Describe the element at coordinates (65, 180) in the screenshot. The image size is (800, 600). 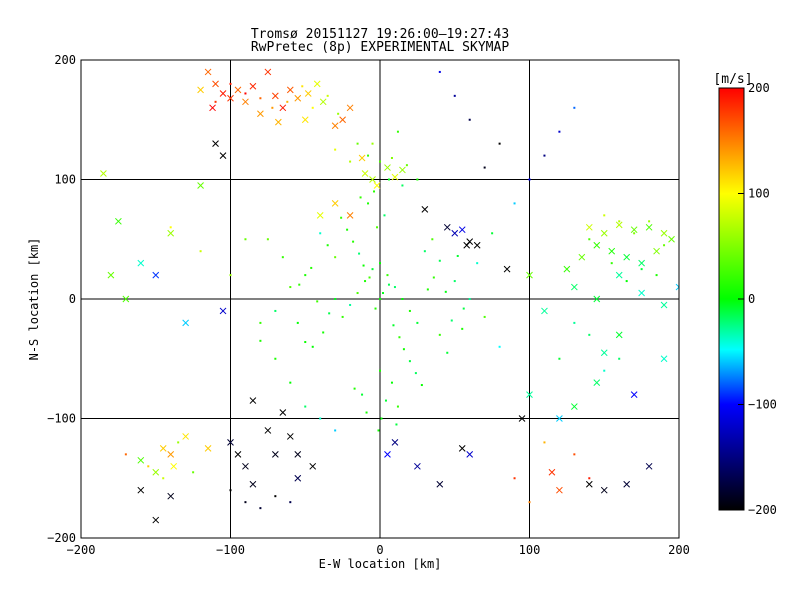
I see `y-tick-label: 100` at that location.